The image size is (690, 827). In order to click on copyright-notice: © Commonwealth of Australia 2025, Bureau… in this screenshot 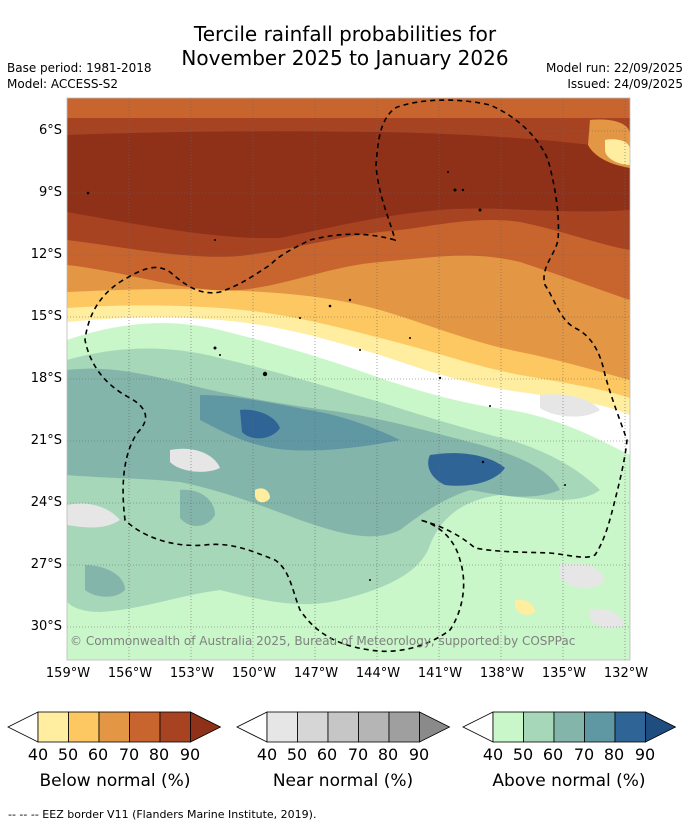, I will do `click(323, 641)`.